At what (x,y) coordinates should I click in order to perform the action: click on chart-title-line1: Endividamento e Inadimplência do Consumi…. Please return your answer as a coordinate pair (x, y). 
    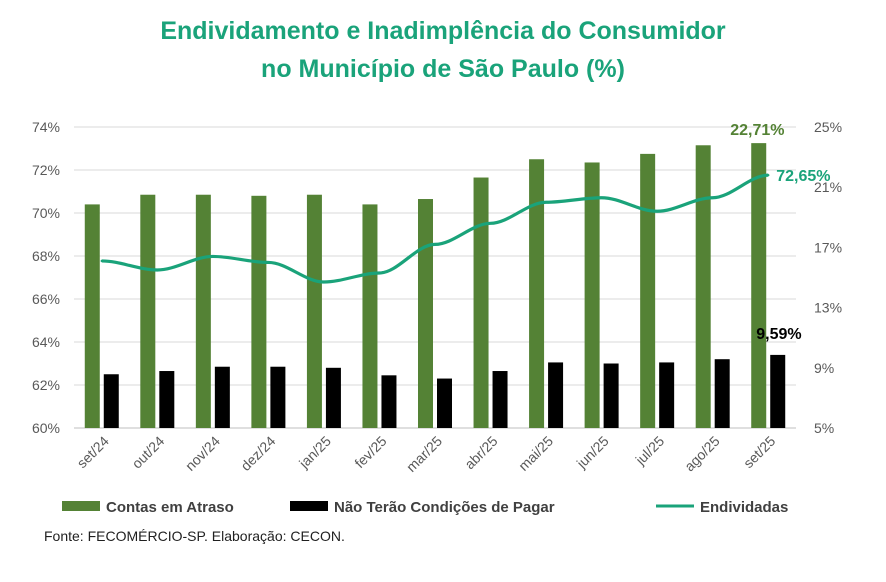
    Looking at the image, I should click on (443, 31).